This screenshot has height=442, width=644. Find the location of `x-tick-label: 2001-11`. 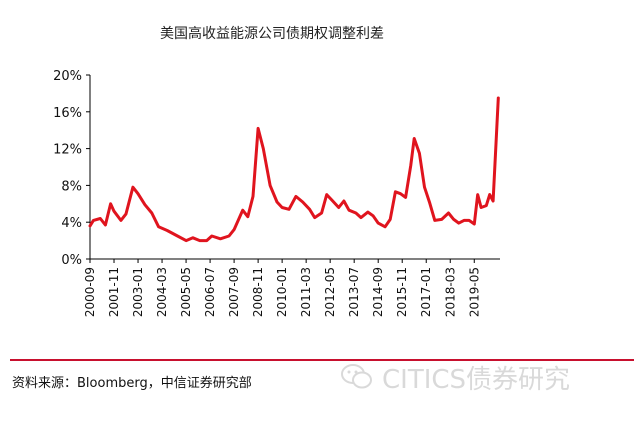

x-tick-label: 2001-11 is located at coordinates (114, 292).